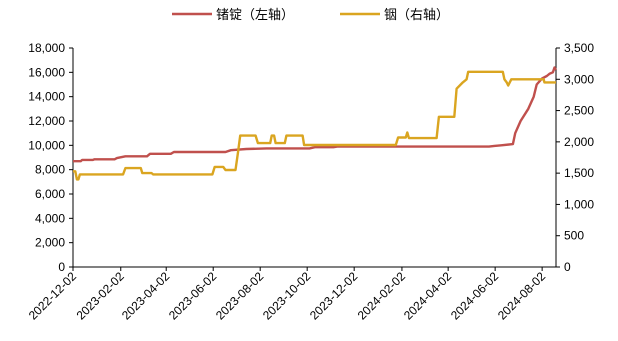 This screenshot has height=341, width=618. What do you see at coordinates (46, 48) in the screenshot?
I see `left-tick-label: 18,000` at bounding box center [46, 48].